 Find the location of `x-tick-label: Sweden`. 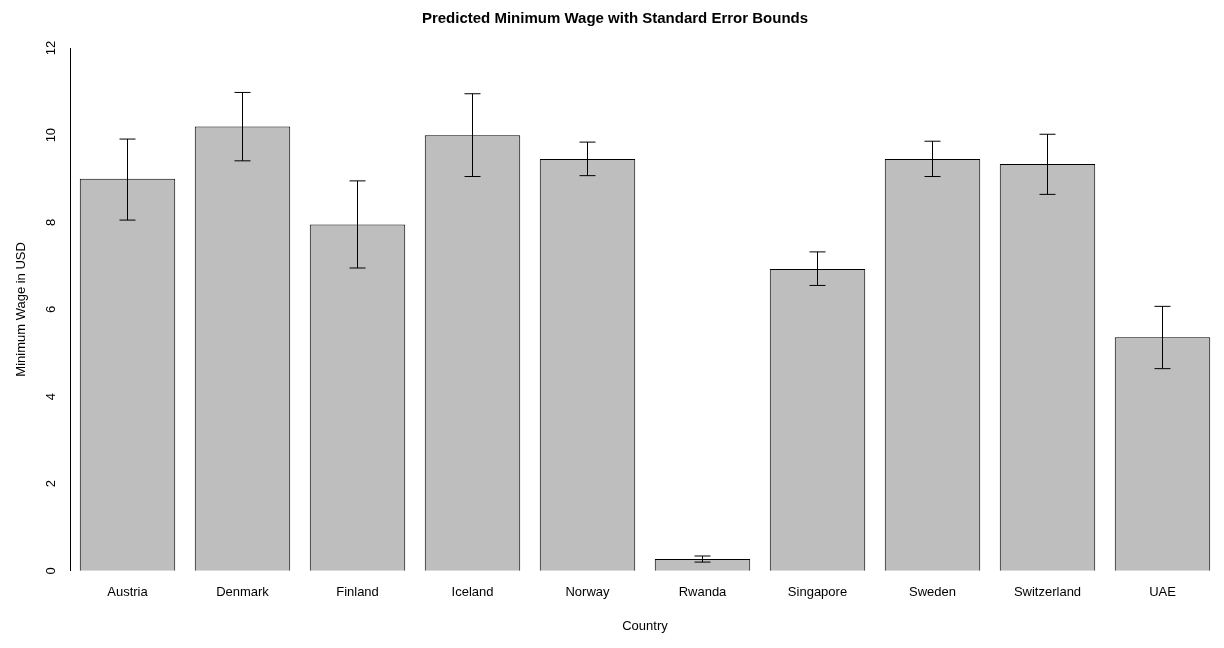

x-tick-label: Sweden is located at coordinates (932, 592).